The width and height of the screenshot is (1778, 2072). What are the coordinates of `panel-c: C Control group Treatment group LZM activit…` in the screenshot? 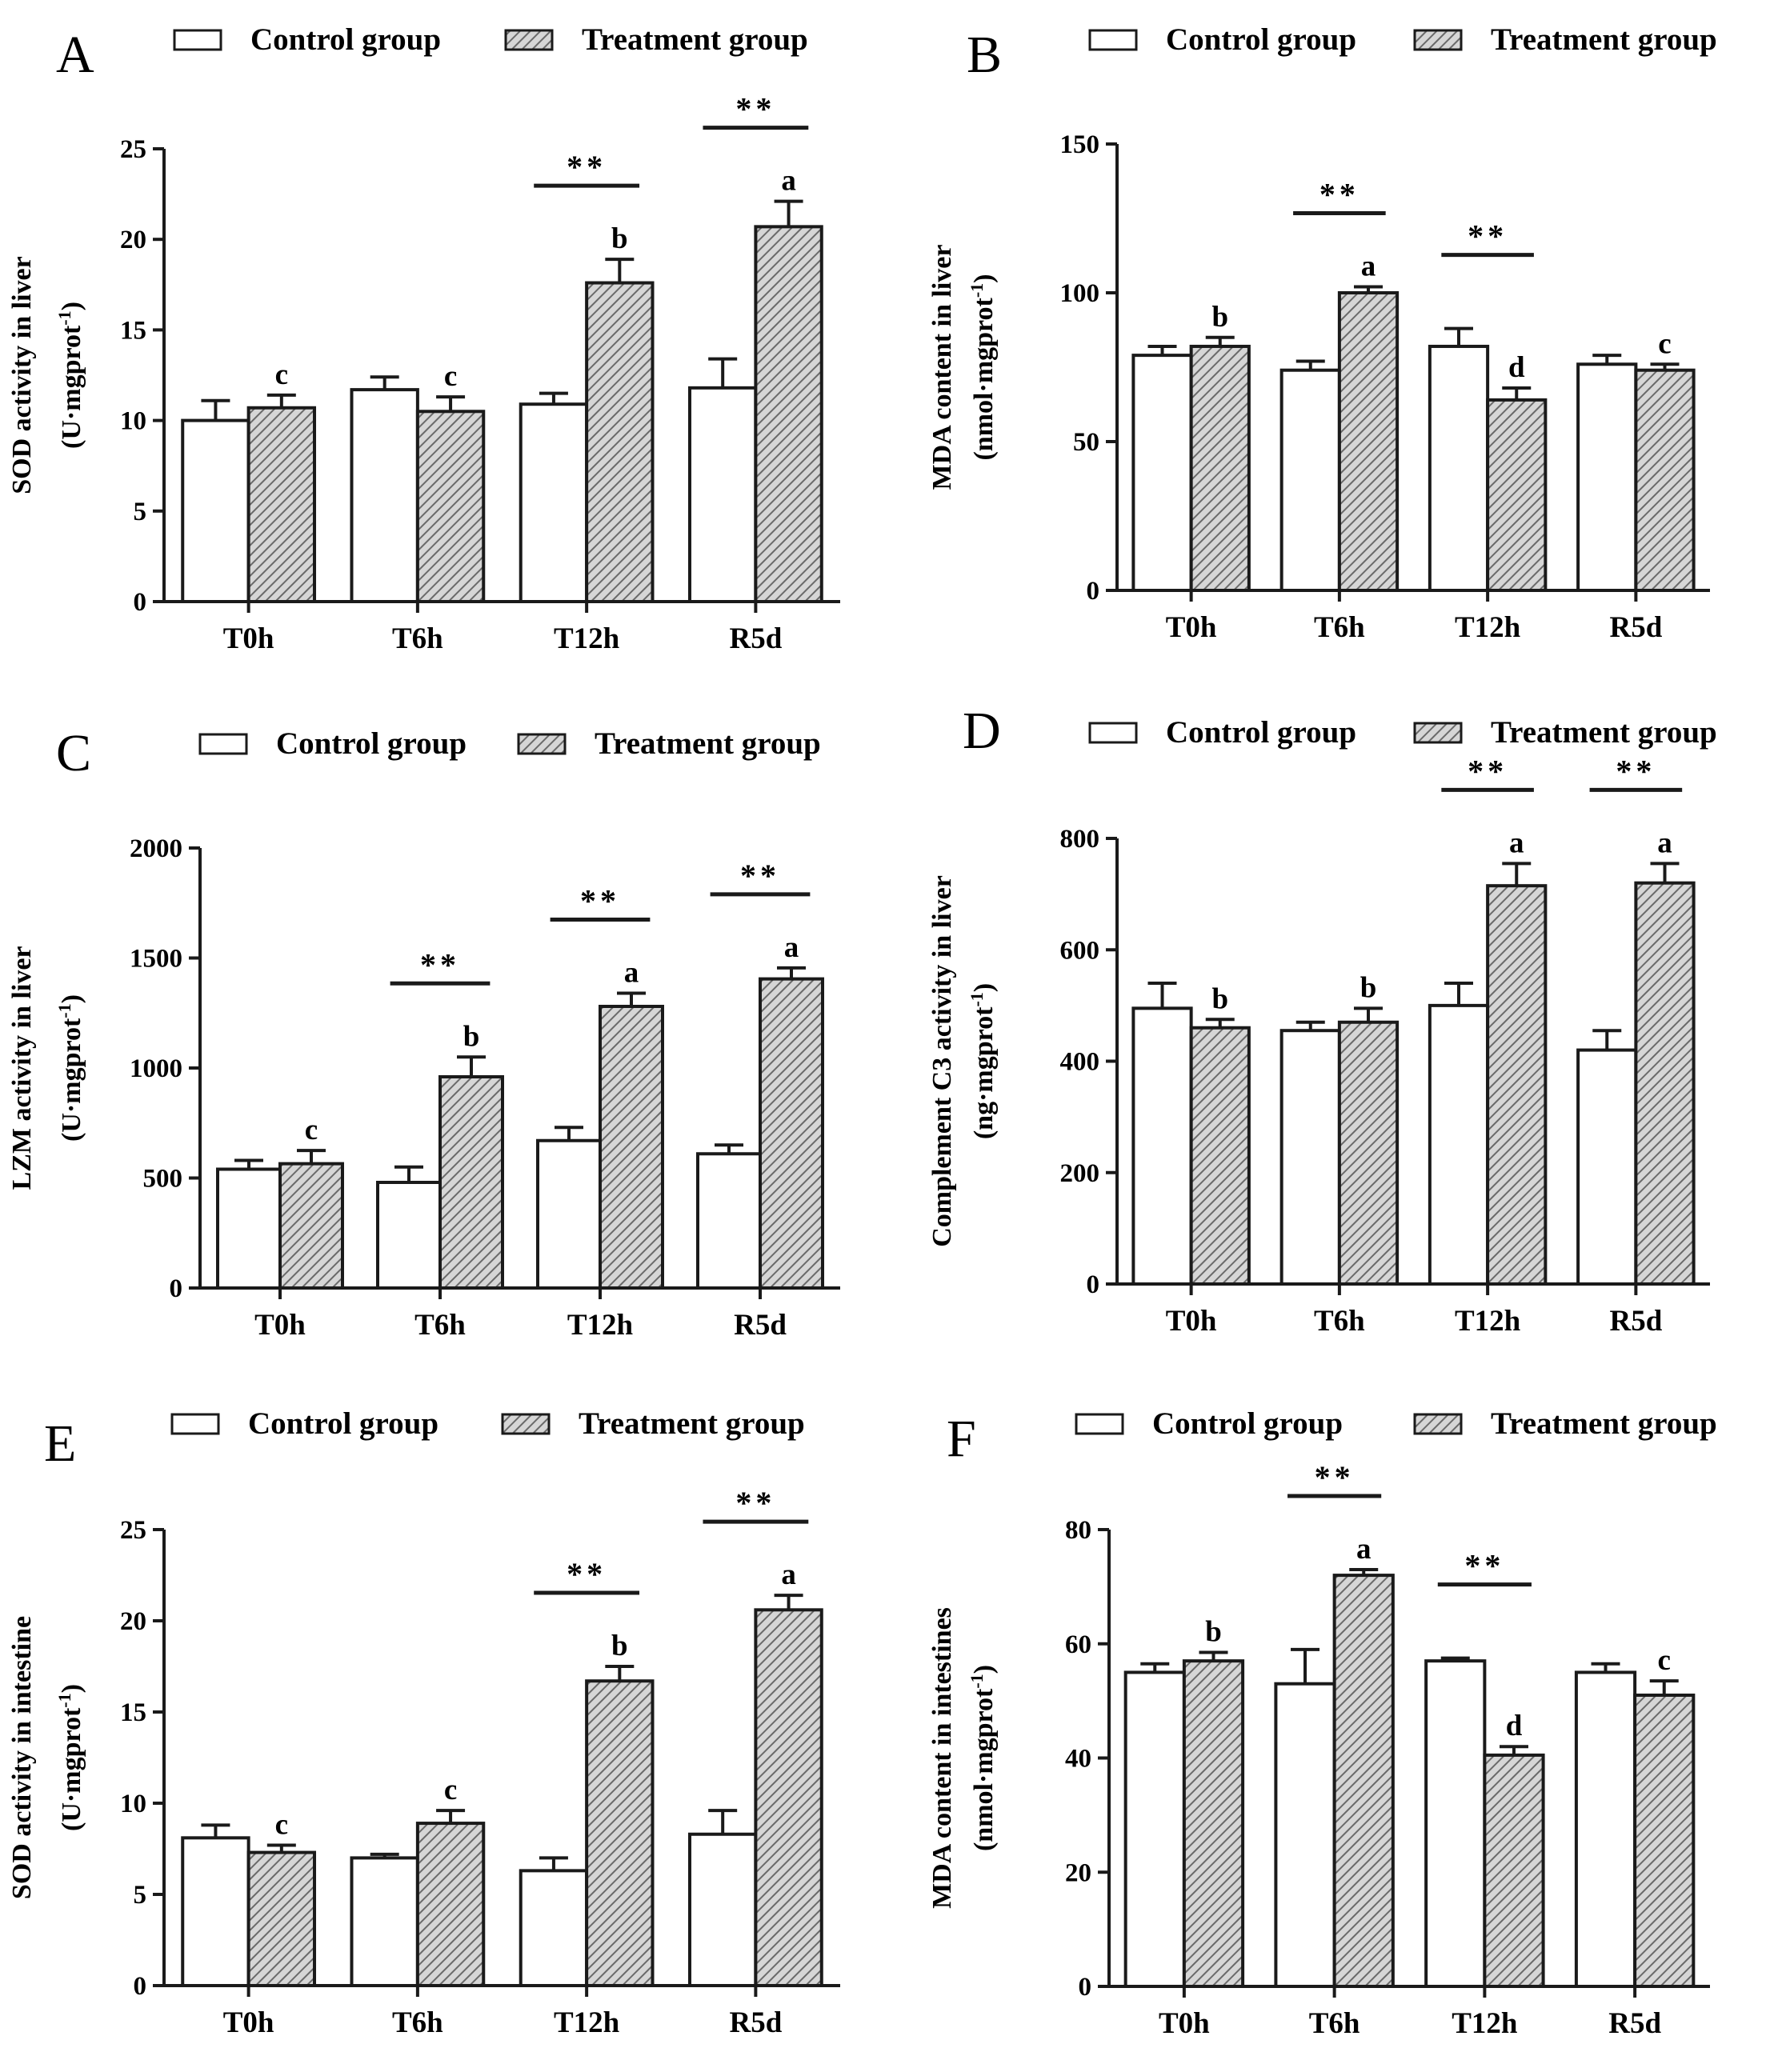 It's located at (424, 1033).